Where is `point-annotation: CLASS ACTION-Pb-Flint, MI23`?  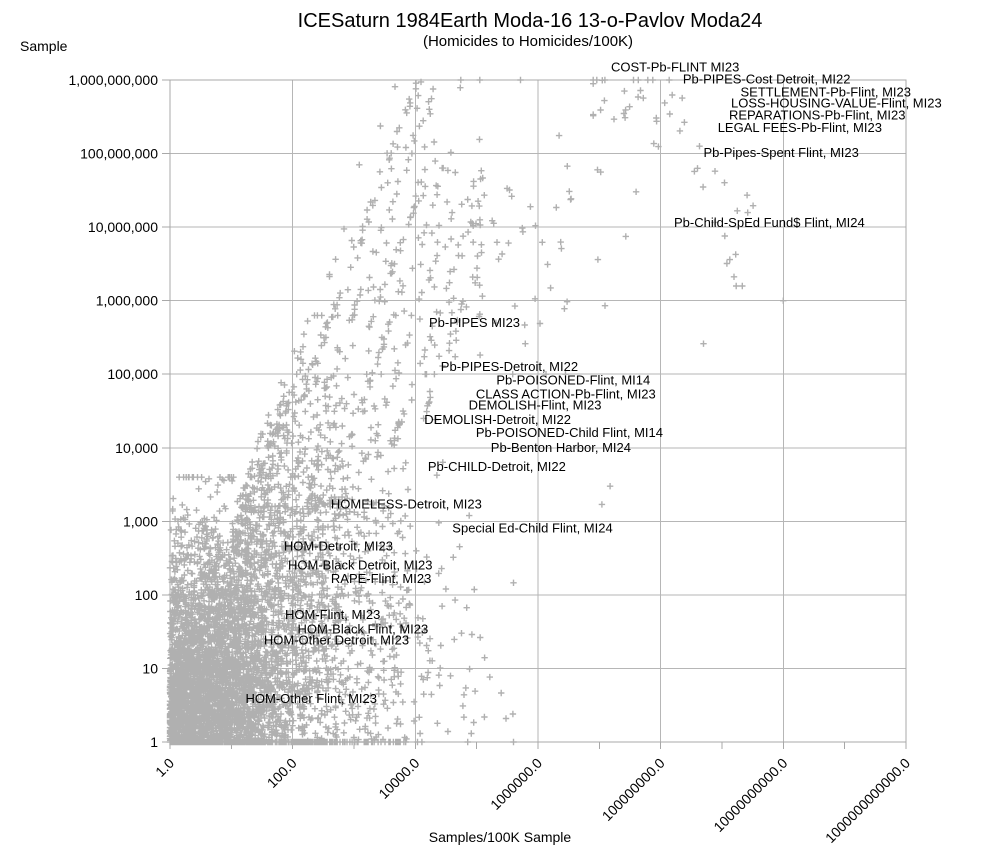
point-annotation: CLASS ACTION-Pb-Flint, MI23 is located at coordinates (566, 393).